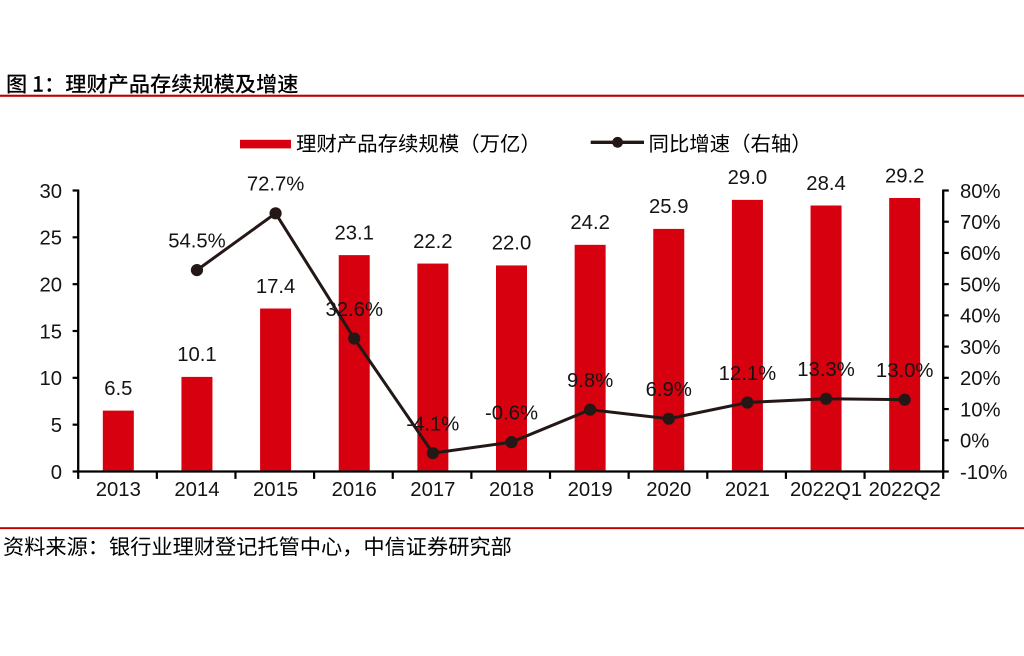 This screenshot has width=1024, height=656. Describe the element at coordinates (50, 379) in the screenshot. I see `svg-text: 10` at that location.